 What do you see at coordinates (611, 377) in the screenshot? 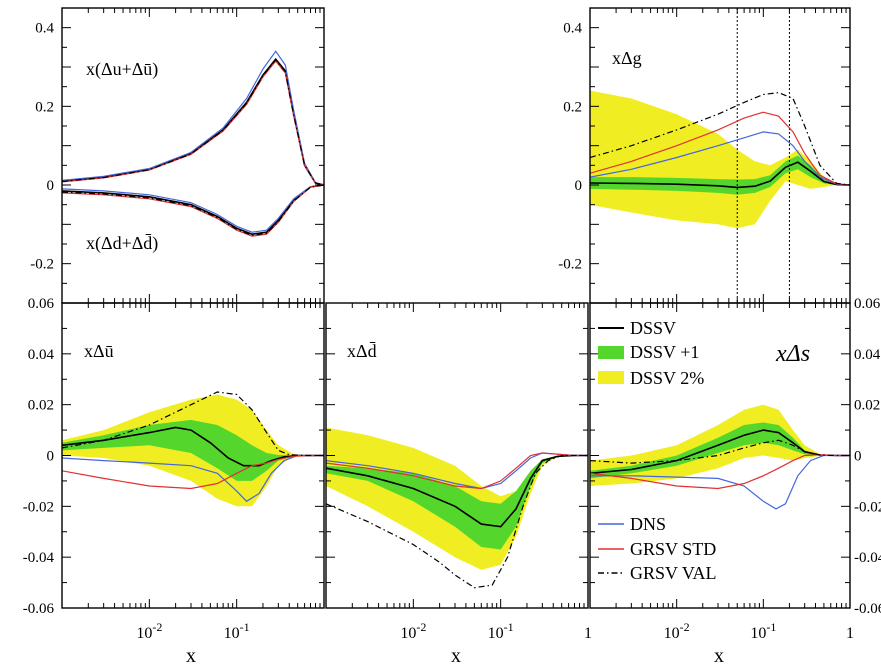
I see `legend-swatch-2pct` at bounding box center [611, 377].